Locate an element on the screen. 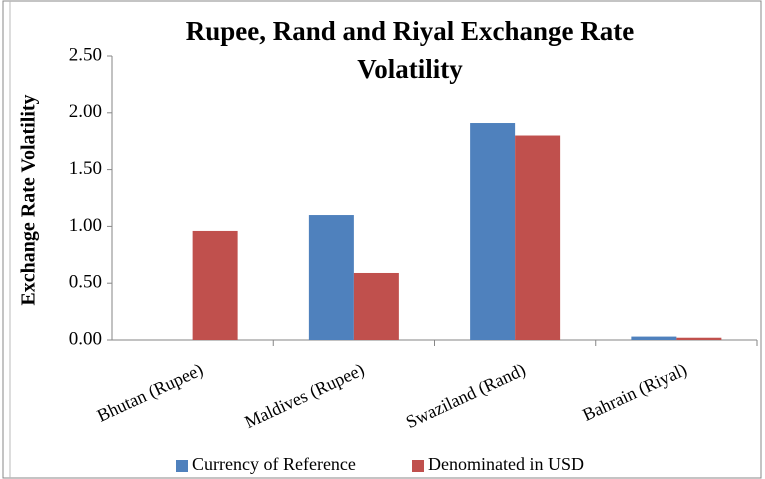 The width and height of the screenshot is (765, 479). x-tick-label: Bahrain (Riyal) is located at coordinates (634, 392).